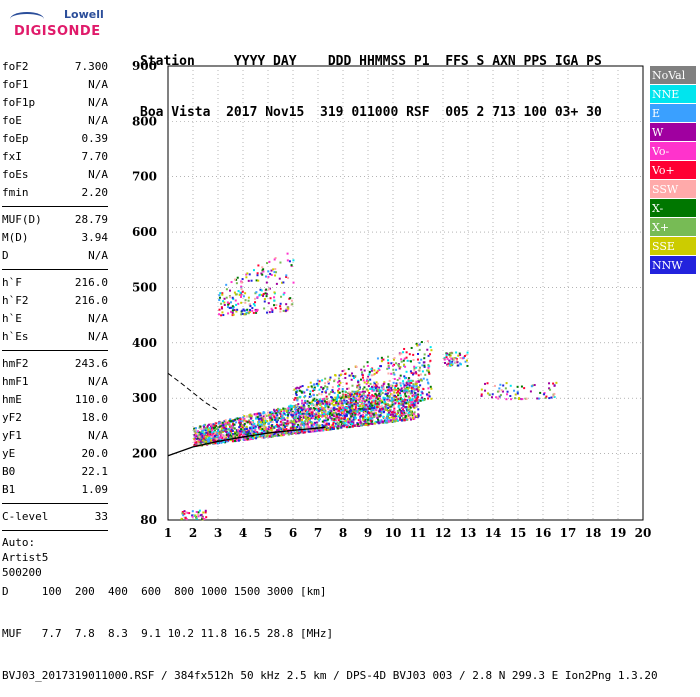 The height and width of the screenshot is (697, 700). I want to click on param-value: N/A, so click(98, 84).